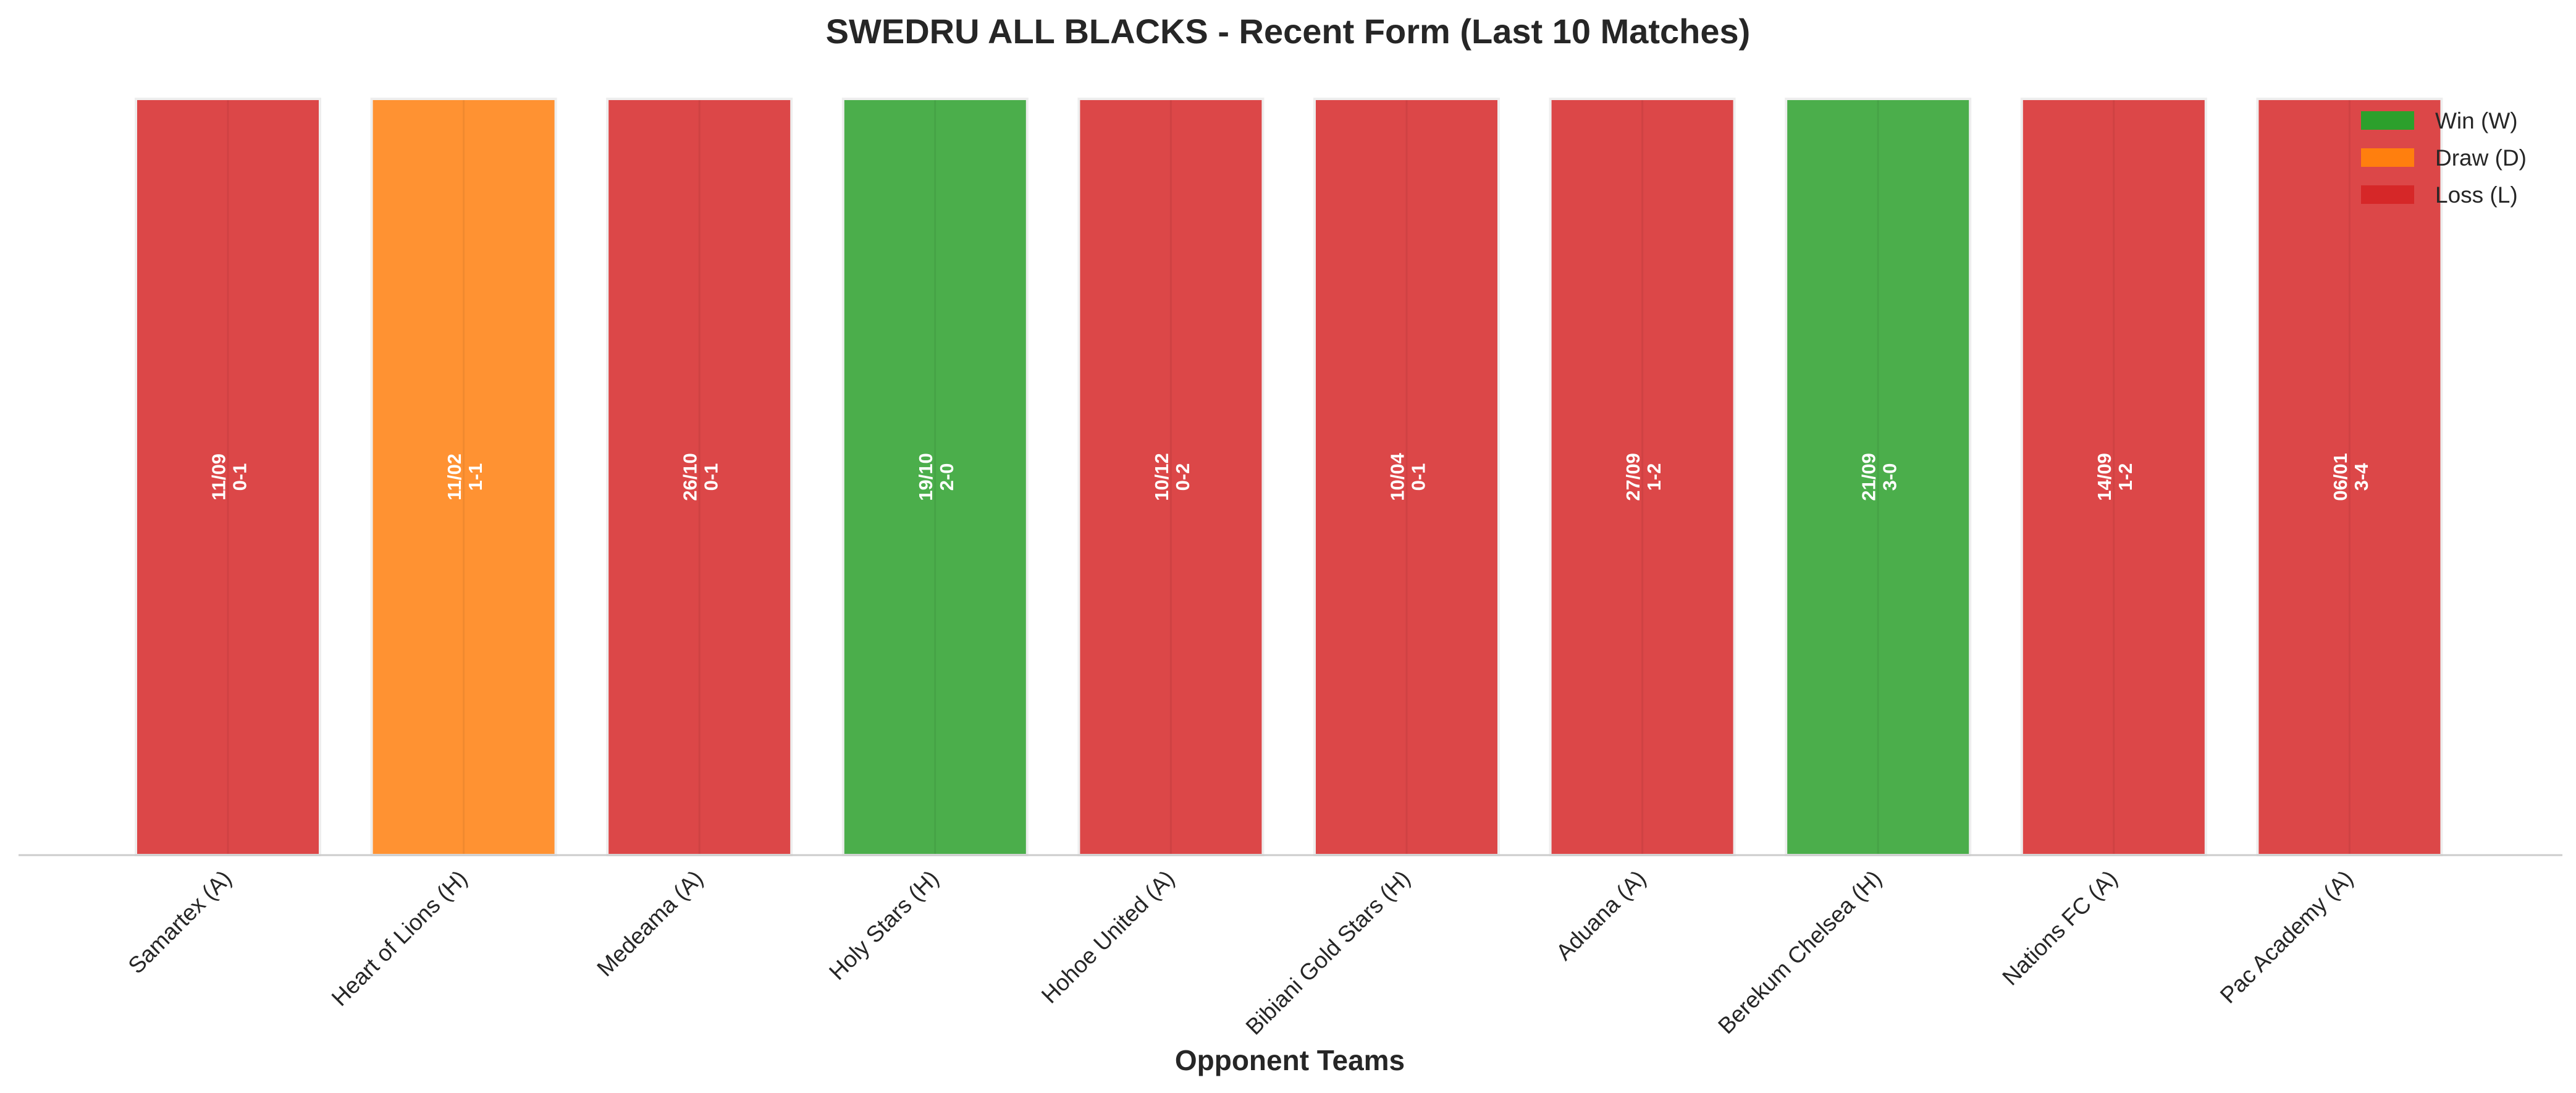  I want to click on legend-swatch-w, so click(2387, 121).